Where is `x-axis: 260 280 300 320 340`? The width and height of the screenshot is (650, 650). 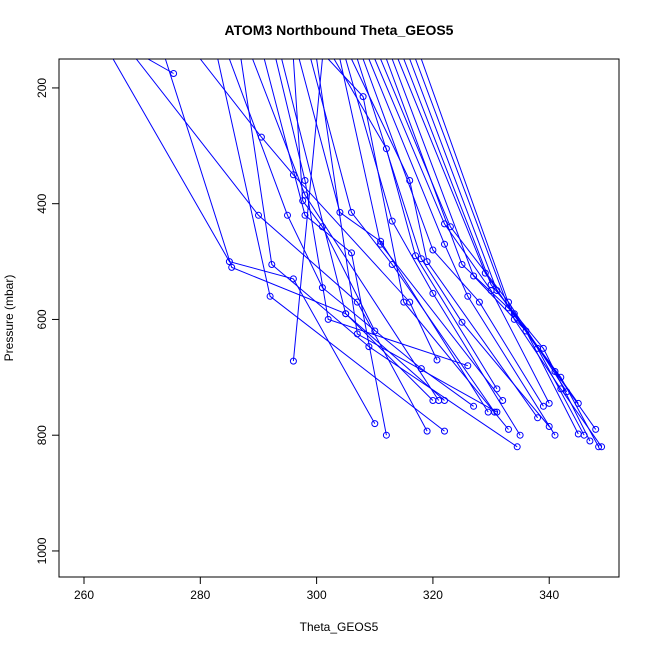 x-axis: 260 280 300 320 340 is located at coordinates (317, 589).